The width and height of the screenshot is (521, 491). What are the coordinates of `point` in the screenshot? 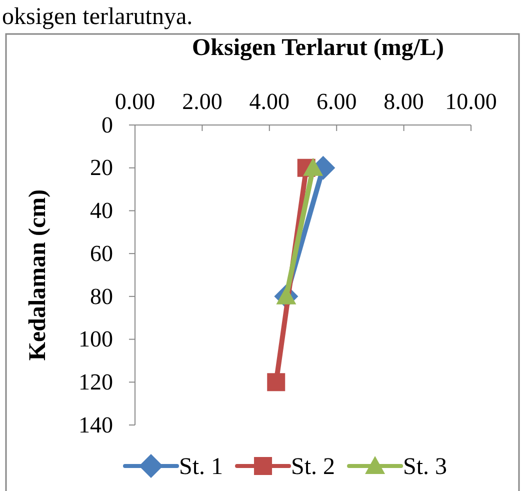 It's located at (276, 382).